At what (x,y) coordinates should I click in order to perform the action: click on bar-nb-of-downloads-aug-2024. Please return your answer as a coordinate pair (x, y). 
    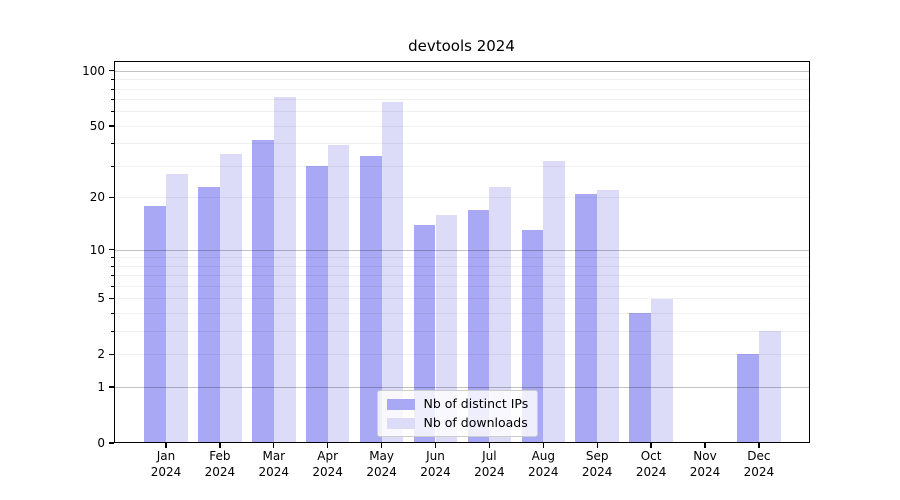
    Looking at the image, I should click on (554, 302).